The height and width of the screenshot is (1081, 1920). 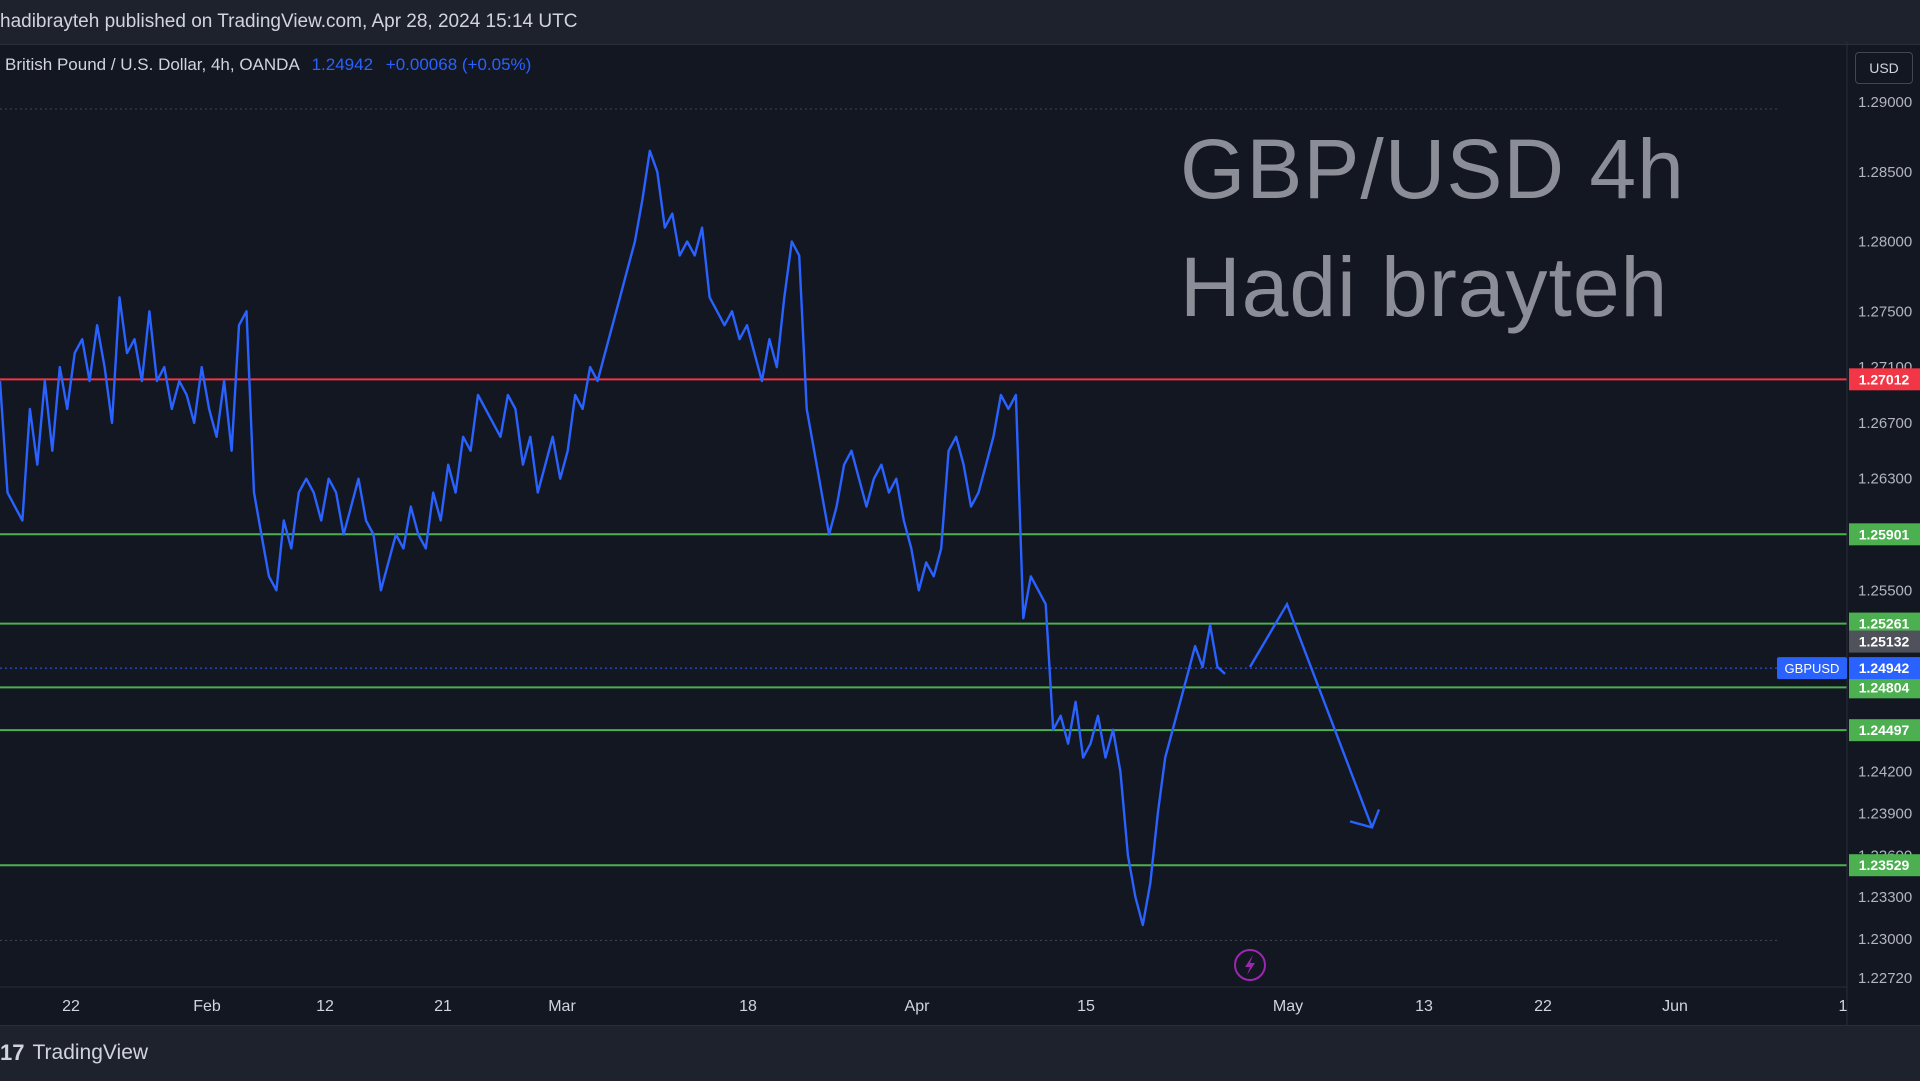 What do you see at coordinates (1424, 1006) in the screenshot?
I see `x-tick-label: 13` at bounding box center [1424, 1006].